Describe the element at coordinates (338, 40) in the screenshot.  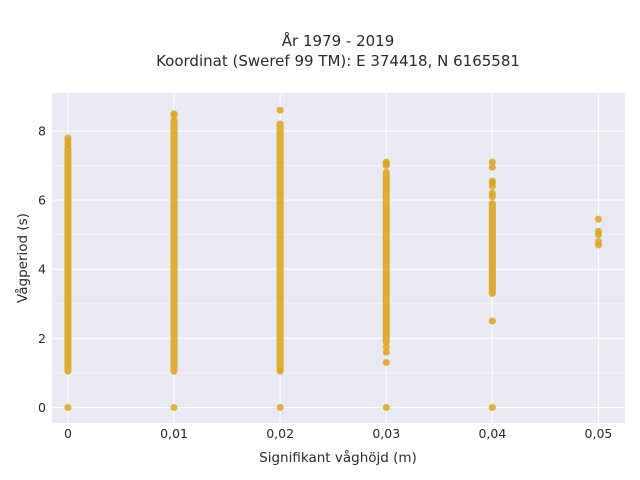
I see `chart-title-line1: År 1979 - 2019` at that location.